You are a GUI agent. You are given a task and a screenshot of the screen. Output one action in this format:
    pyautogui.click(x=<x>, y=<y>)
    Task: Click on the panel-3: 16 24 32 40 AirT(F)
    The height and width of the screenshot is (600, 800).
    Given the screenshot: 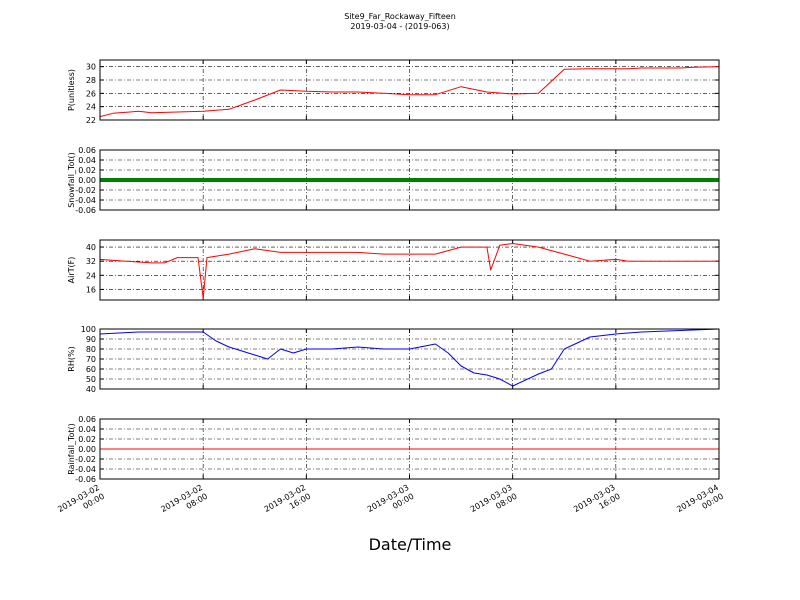 What is the action you would take?
    pyautogui.click(x=393, y=270)
    